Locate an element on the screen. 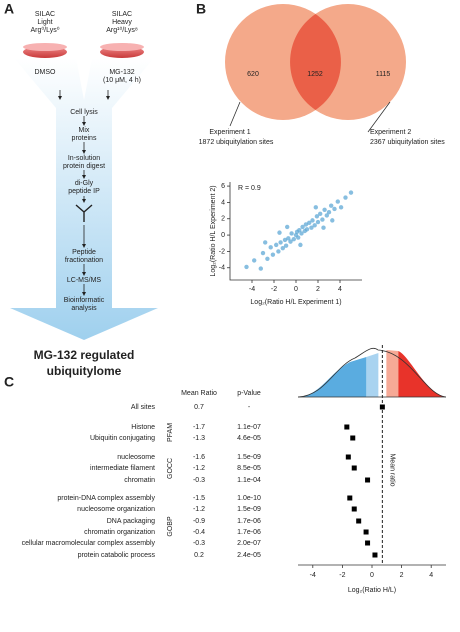 The height and width of the screenshot is (632, 460). dish is located at coordinates (45, 47).